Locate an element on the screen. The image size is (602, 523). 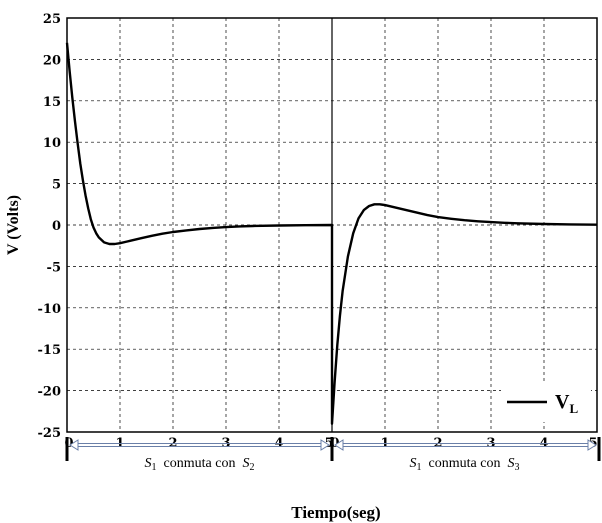
legend: VL is located at coordinates (546, 403).